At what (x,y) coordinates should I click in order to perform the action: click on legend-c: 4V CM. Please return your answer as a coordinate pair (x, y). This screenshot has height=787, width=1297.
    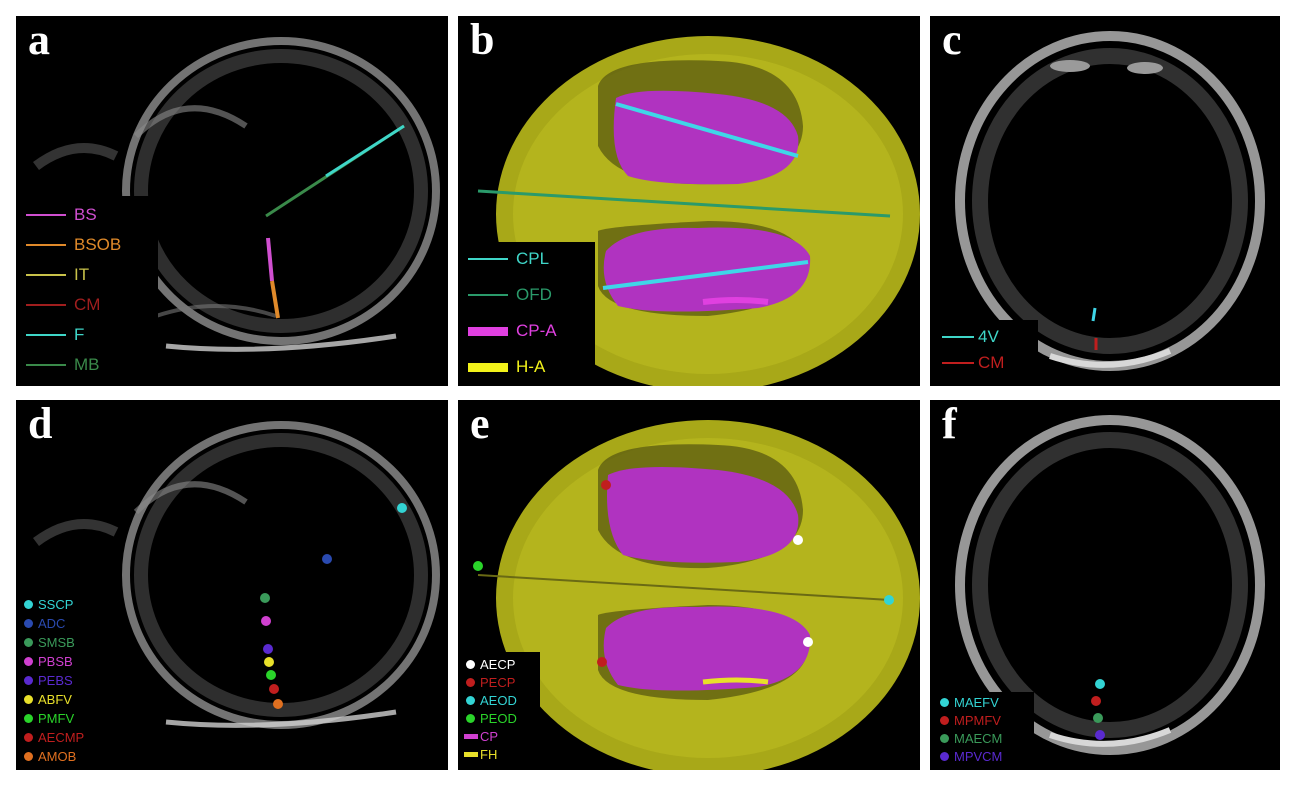
    Looking at the image, I should click on (986, 352).